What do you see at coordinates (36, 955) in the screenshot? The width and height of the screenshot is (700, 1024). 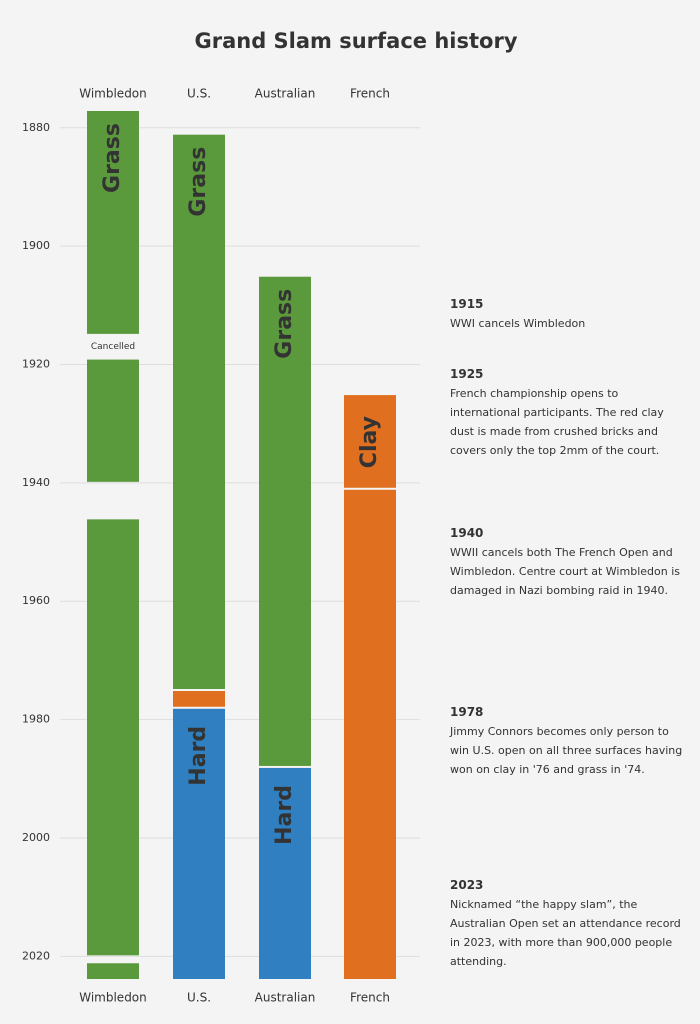 I see `y-tick-label: 2020` at bounding box center [36, 955].